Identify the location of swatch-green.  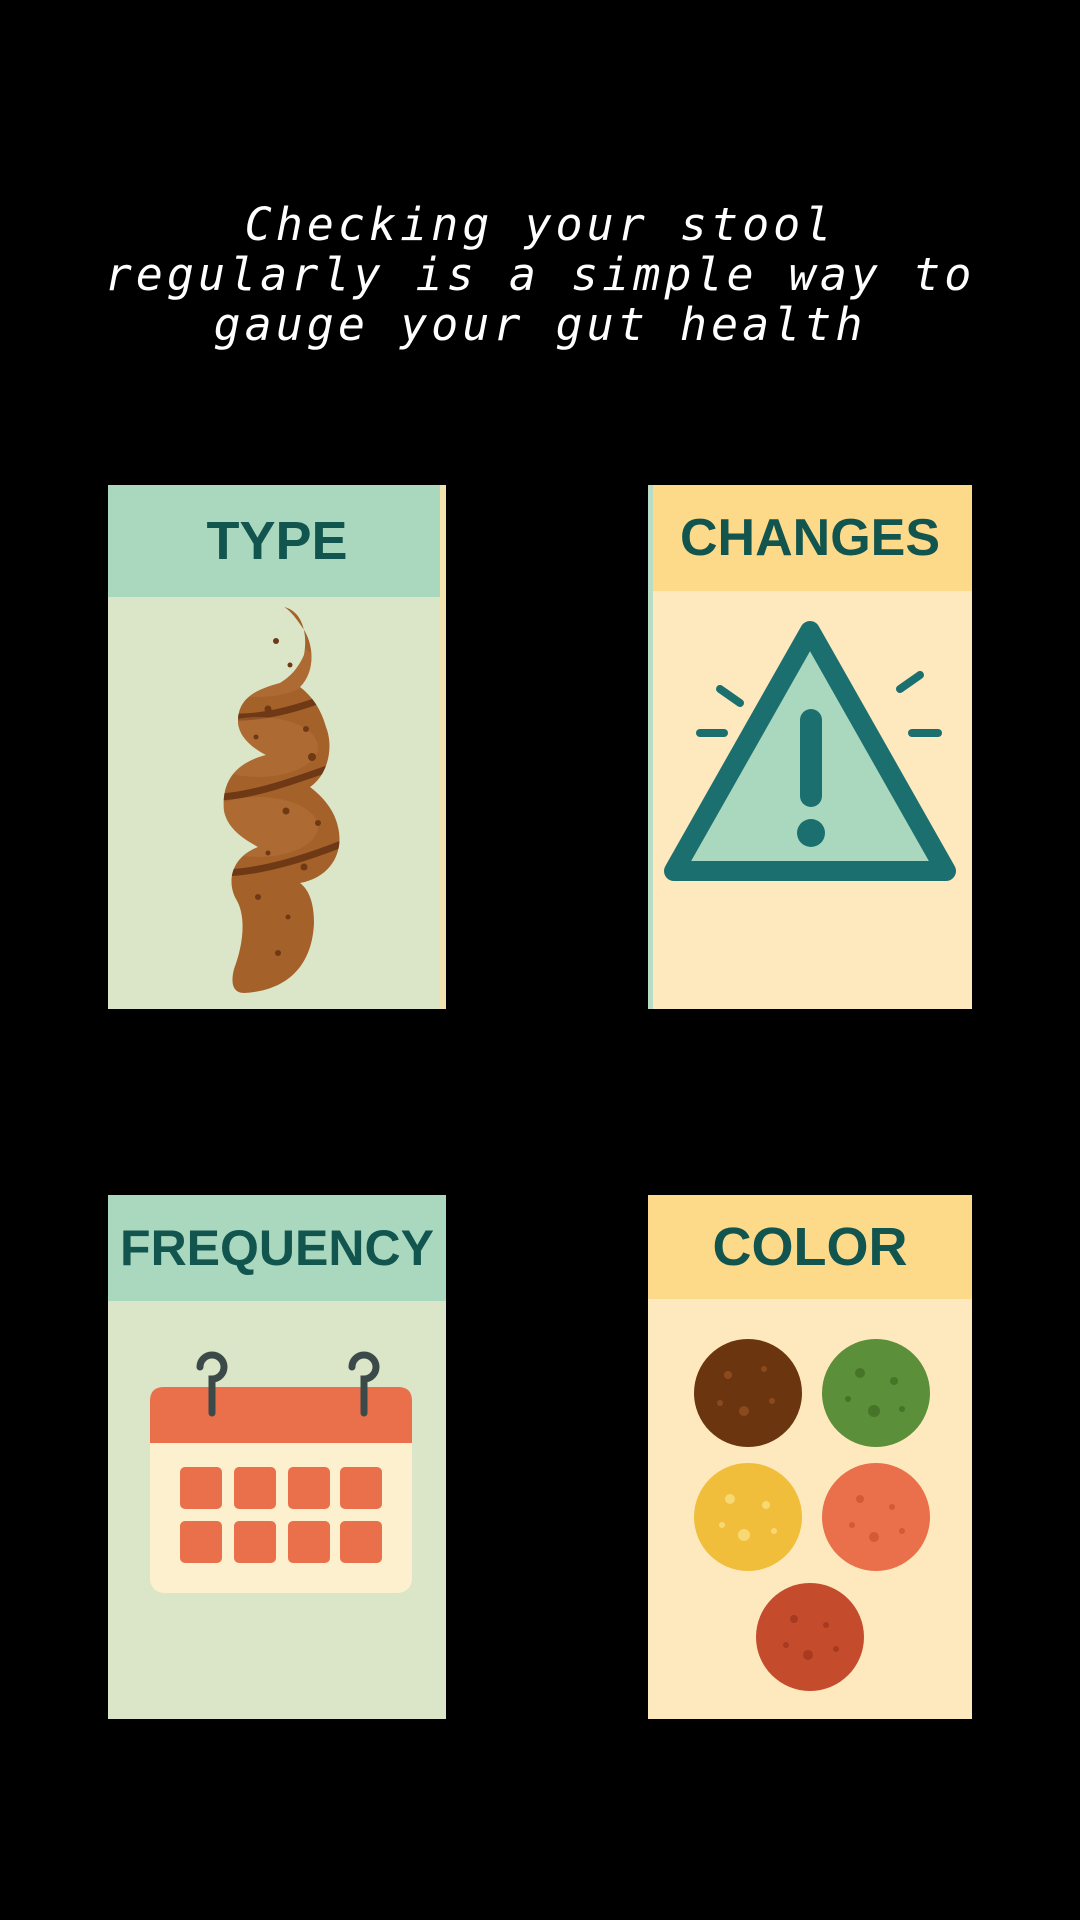
(876, 1393).